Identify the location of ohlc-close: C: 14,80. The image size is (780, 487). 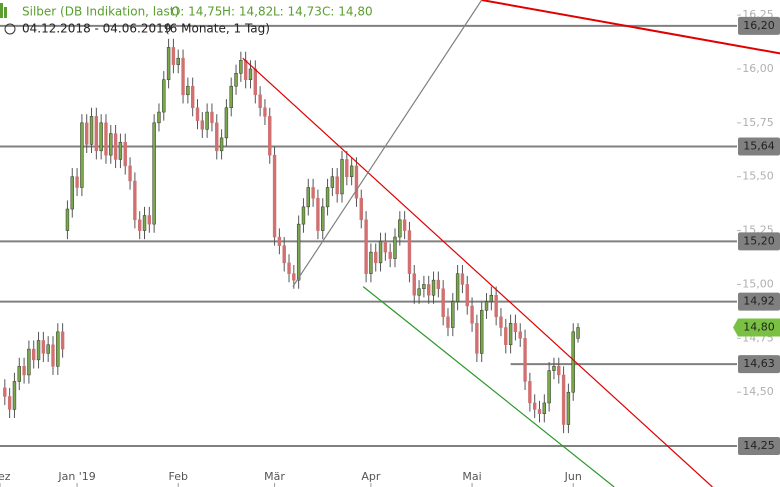
(347, 12).